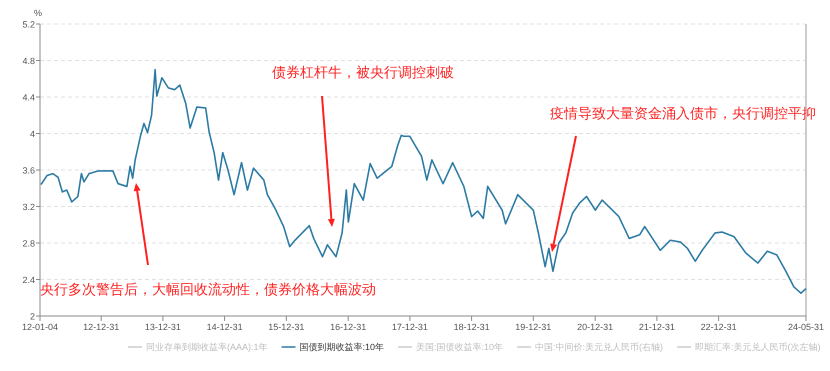  I want to click on x-tick-label: 17-12-31, so click(410, 327).